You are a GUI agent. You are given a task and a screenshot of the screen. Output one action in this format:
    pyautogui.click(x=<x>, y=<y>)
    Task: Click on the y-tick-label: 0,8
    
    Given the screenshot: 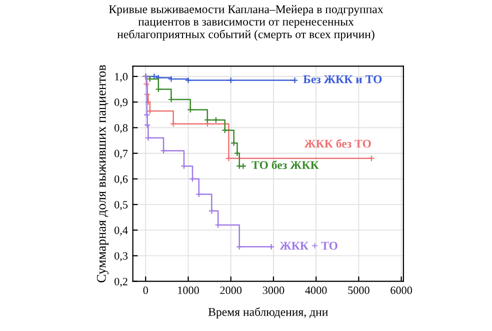 What is the action you would take?
    pyautogui.click(x=121, y=129)
    